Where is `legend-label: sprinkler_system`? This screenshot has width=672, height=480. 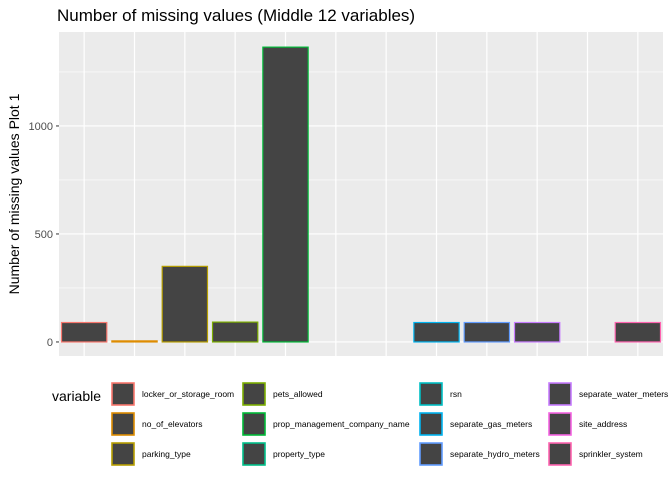
legend-label: sprinkler_system is located at coordinates (611, 454).